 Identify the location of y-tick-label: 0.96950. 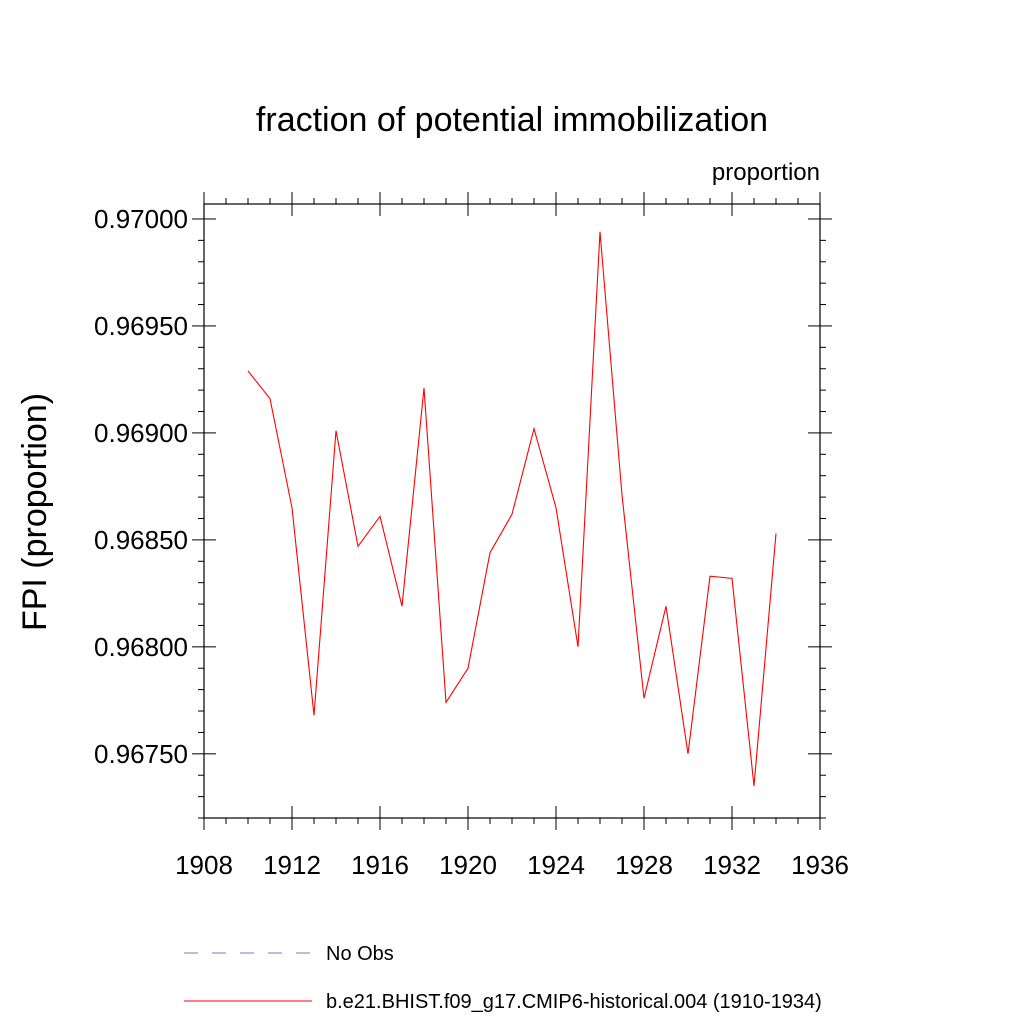
(141, 326).